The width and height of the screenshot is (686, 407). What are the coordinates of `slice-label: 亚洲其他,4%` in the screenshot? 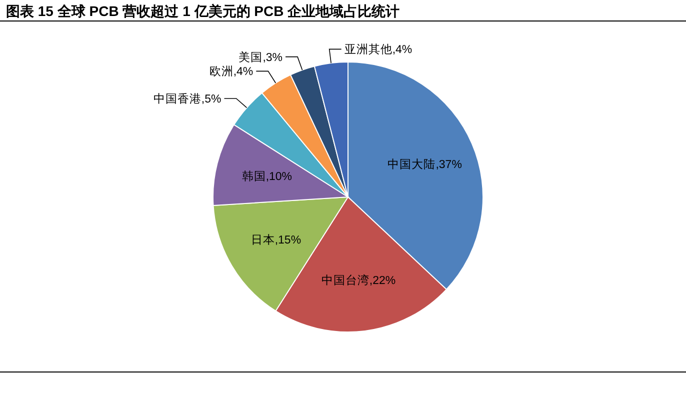 It's located at (378, 49).